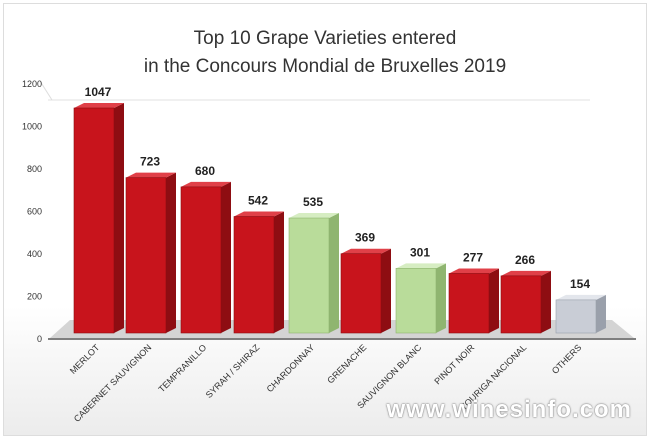 Image resolution: width=650 pixels, height=438 pixels. What do you see at coordinates (34, 254) in the screenshot?
I see `y-tick-label: 400` at bounding box center [34, 254].